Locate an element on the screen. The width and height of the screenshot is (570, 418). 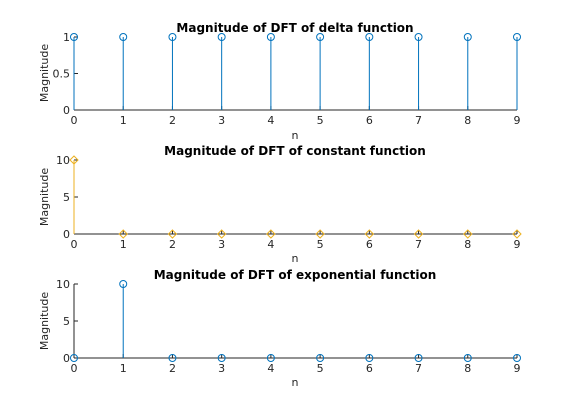
plot-title: Magnitude of DFT of delta function is located at coordinates (294, 28).